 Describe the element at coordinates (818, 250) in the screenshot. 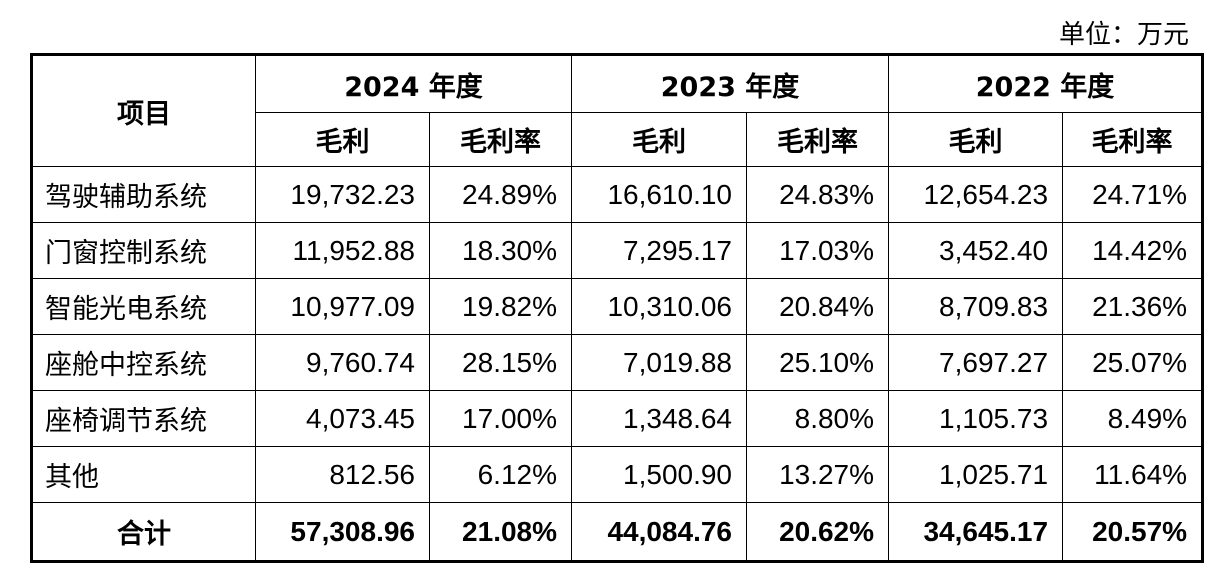

I see `cell-value: 17.03%` at that location.